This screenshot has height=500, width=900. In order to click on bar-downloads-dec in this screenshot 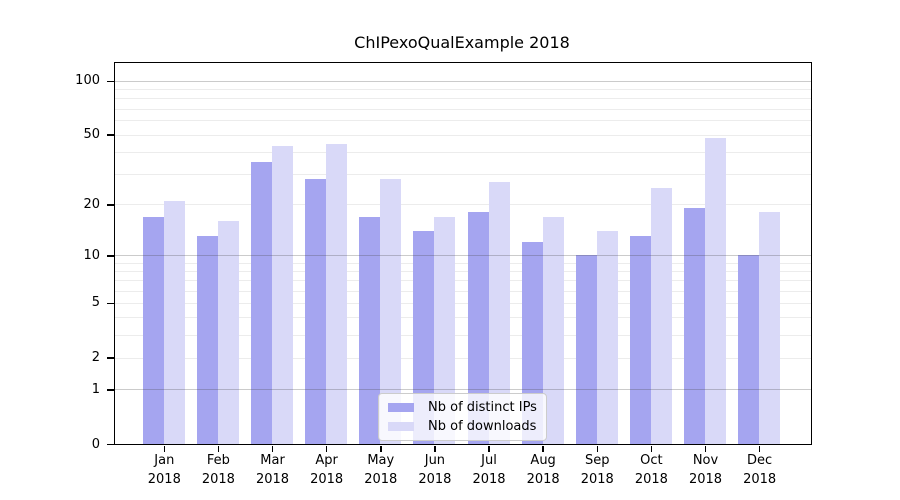, I will do `click(770, 328)`.